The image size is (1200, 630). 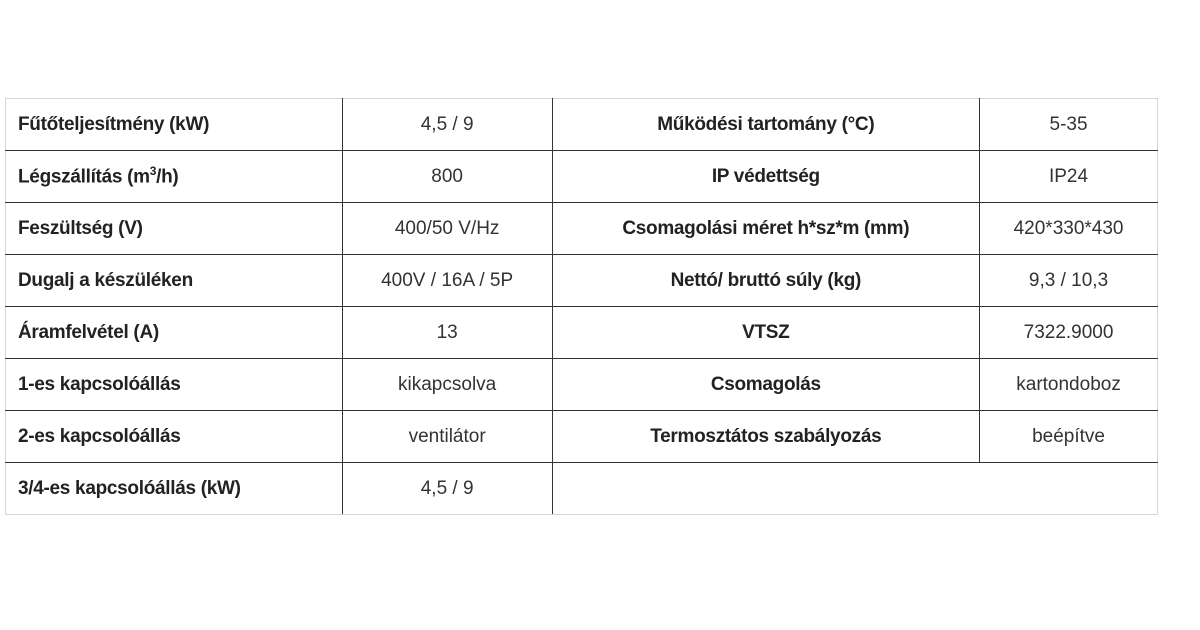 I want to click on spec-label-part: Légszállítás (m, so click(x=84, y=177).